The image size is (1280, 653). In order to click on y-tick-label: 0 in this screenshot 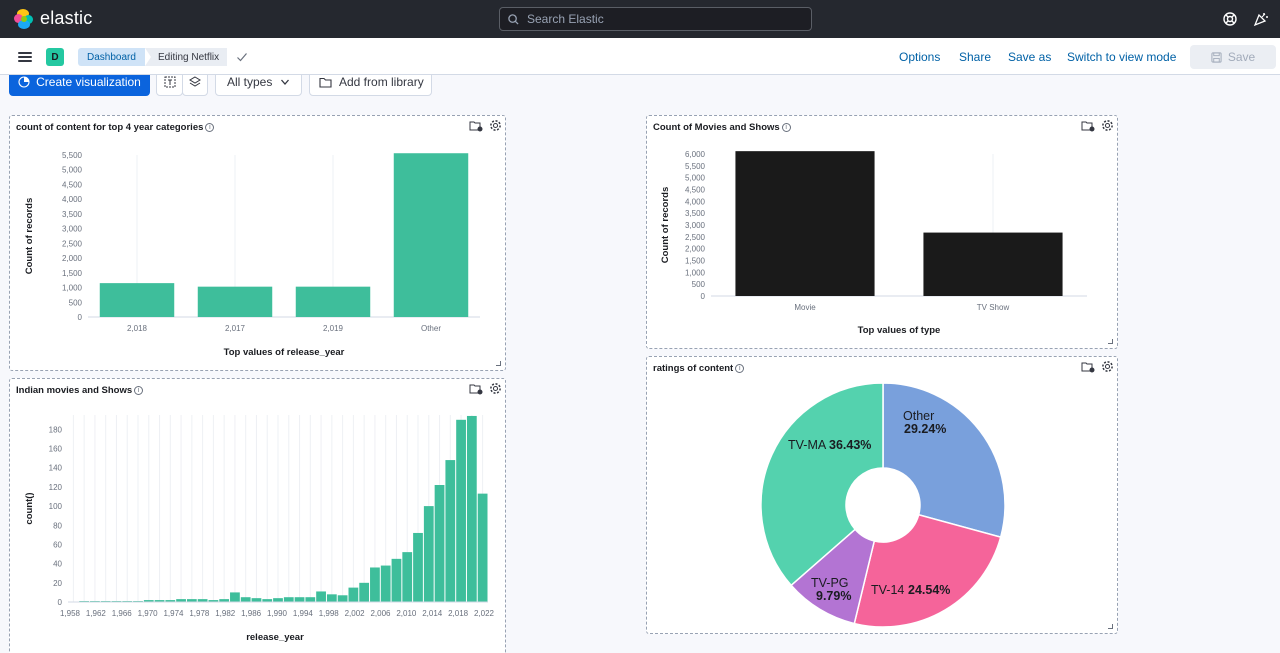, I will do `click(60, 602)`.